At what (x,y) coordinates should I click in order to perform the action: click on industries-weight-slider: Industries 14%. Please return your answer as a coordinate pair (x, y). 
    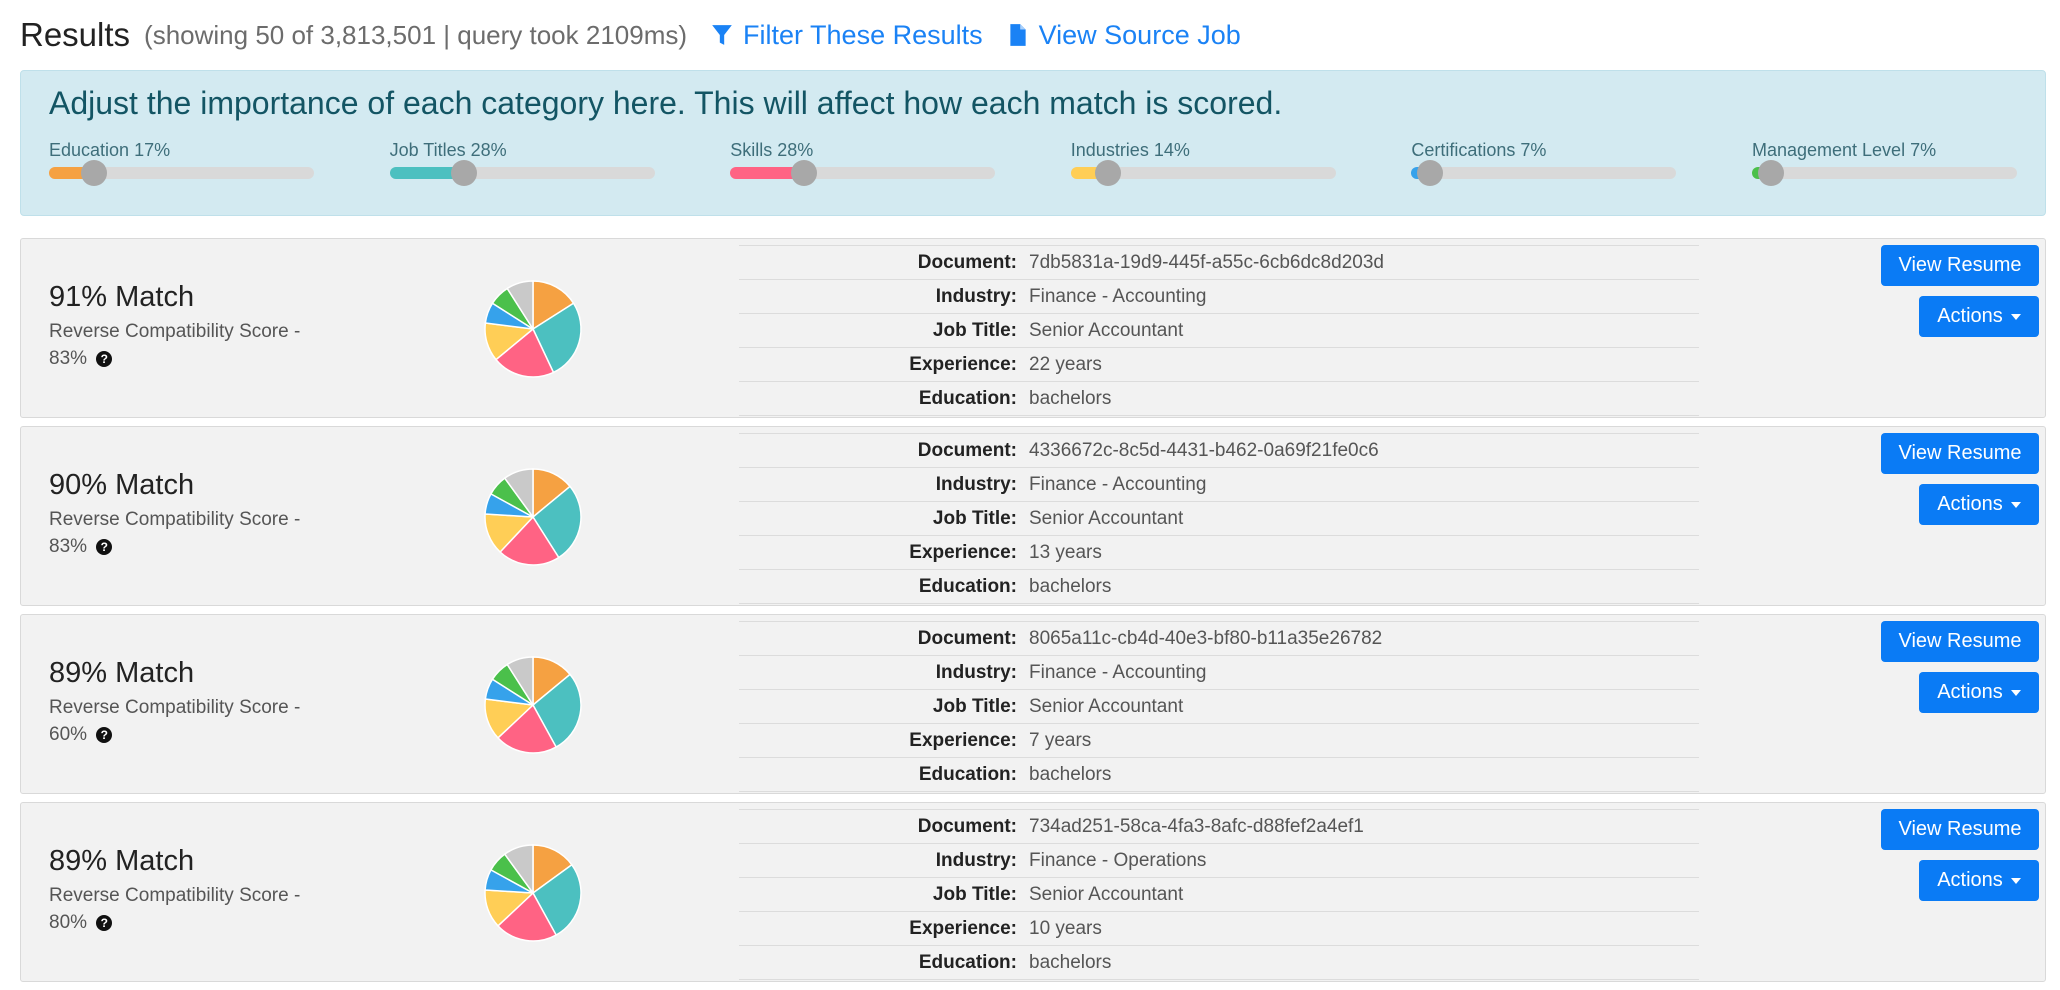
    Looking at the image, I should click on (1203, 163).